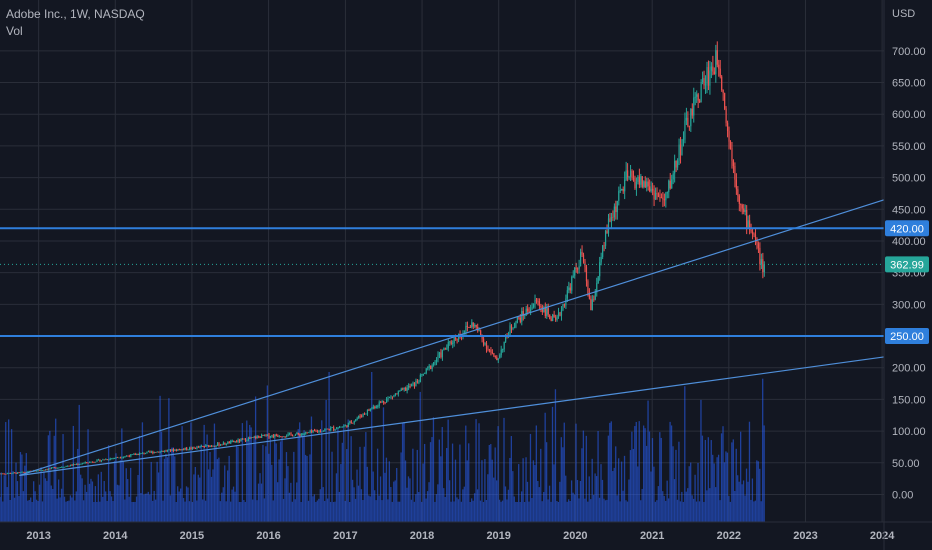  What do you see at coordinates (907, 265) in the screenshot?
I see `last-price-label: 362.99` at bounding box center [907, 265].